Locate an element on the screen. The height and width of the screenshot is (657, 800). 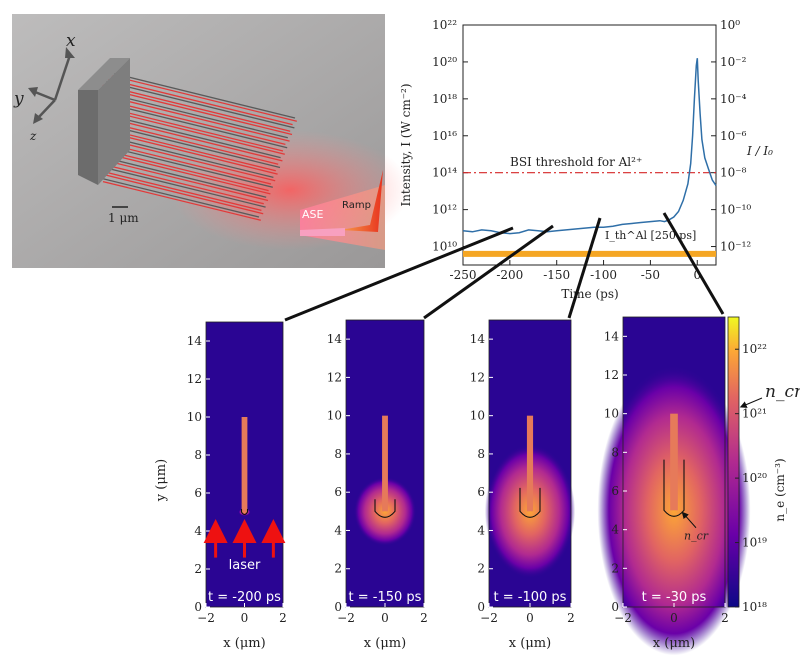
colorbar: 10¹⁸ 10¹⁹ 10²⁰ 10²¹ 10²² n_cr n_e (cm⁻³) is located at coordinates (763, 465).